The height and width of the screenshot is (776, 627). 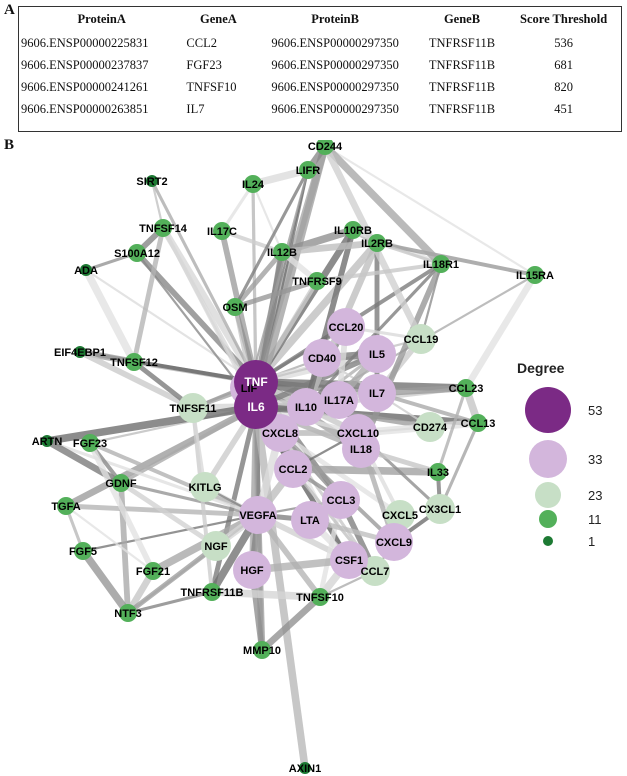 What do you see at coordinates (335, 43) in the screenshot?
I see `cell-protein-b: 9606.ENSP00000297350` at bounding box center [335, 43].